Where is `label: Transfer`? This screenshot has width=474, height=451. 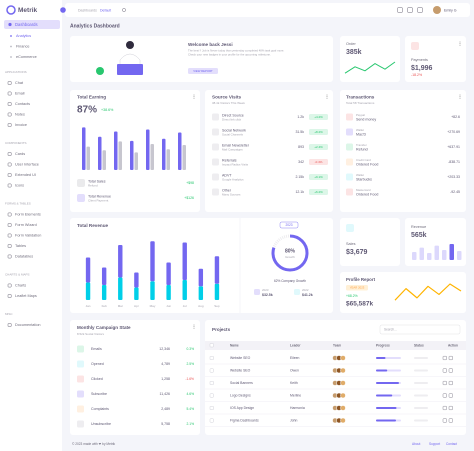
label: Transfer is located at coordinates (361, 145).